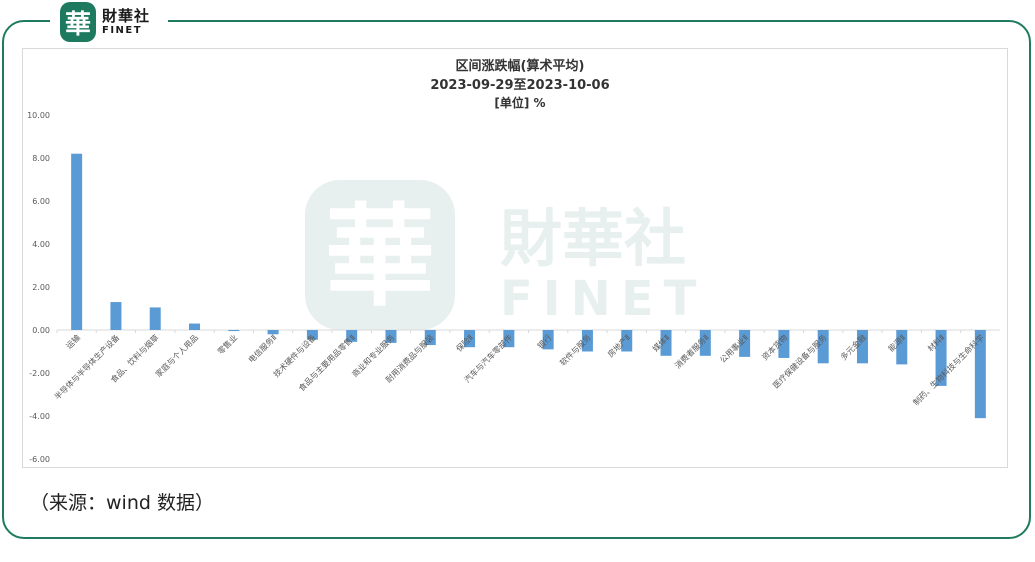  I want to click on x-tick-label: 半导体与半导体生产设备, so click(86, 366).